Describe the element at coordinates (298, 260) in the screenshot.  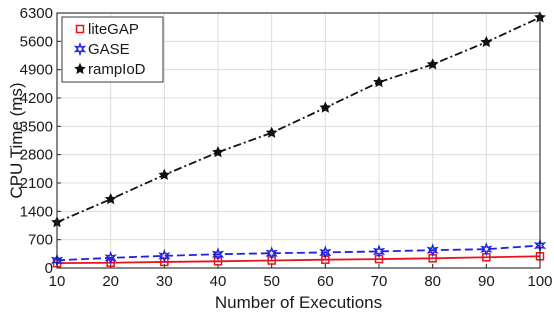
I see `series-line-litegap` at that location.